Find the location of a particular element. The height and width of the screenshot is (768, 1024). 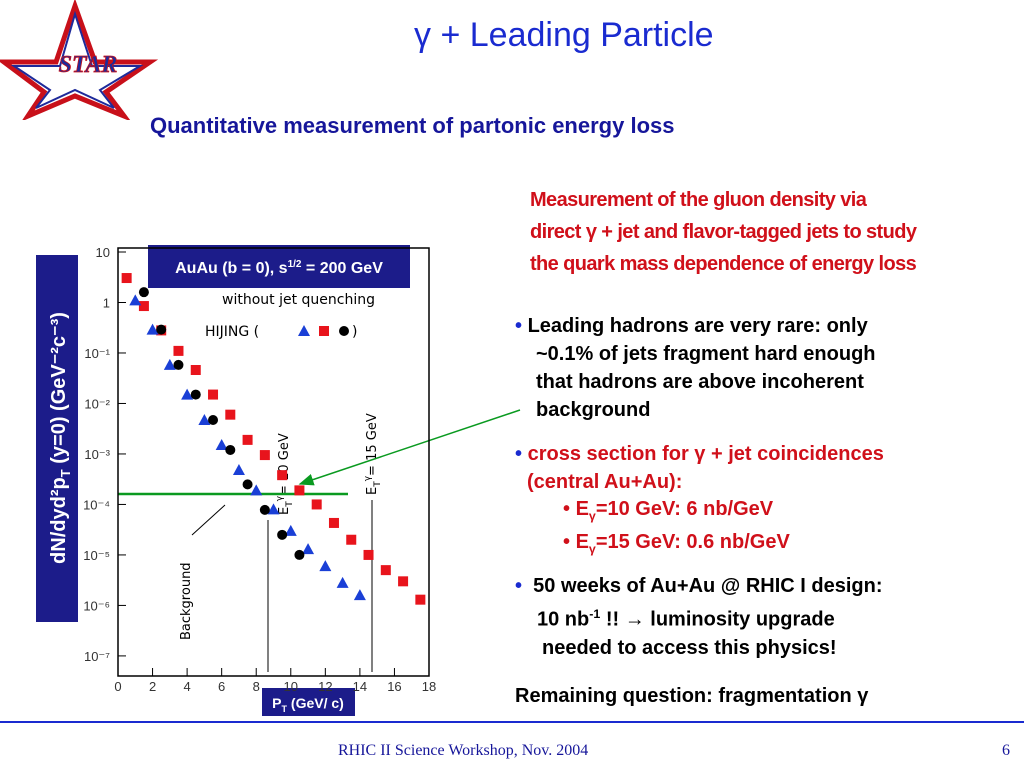

bullet-line: • Leading hadrons are very rare: only is located at coordinates (695, 326).